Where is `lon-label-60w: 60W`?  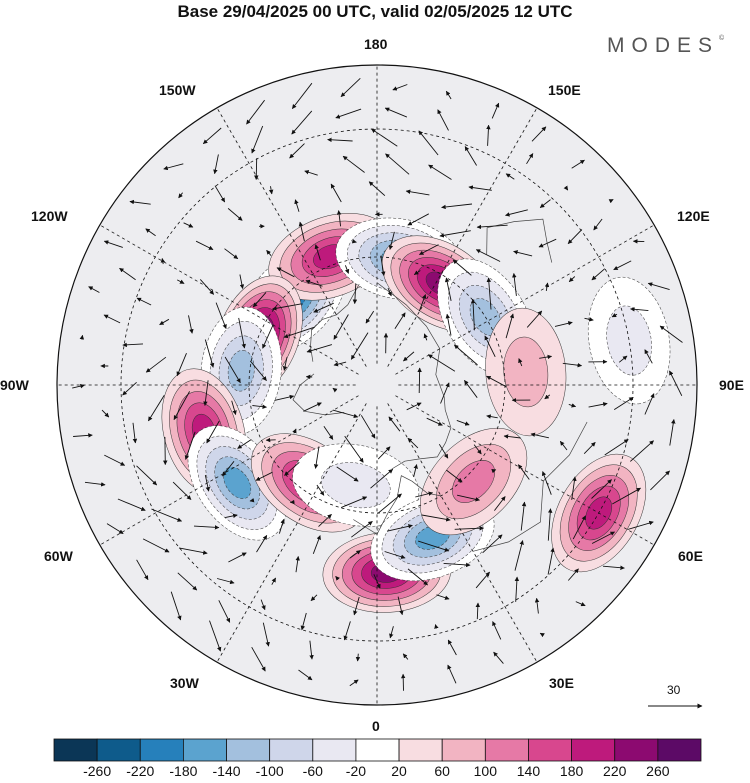 lon-label-60w: 60W is located at coordinates (58, 556).